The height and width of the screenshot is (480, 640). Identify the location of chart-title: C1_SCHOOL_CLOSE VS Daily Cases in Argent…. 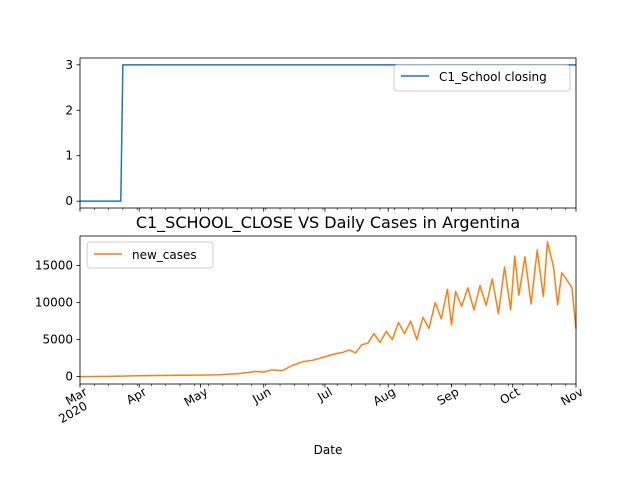
(328, 223).